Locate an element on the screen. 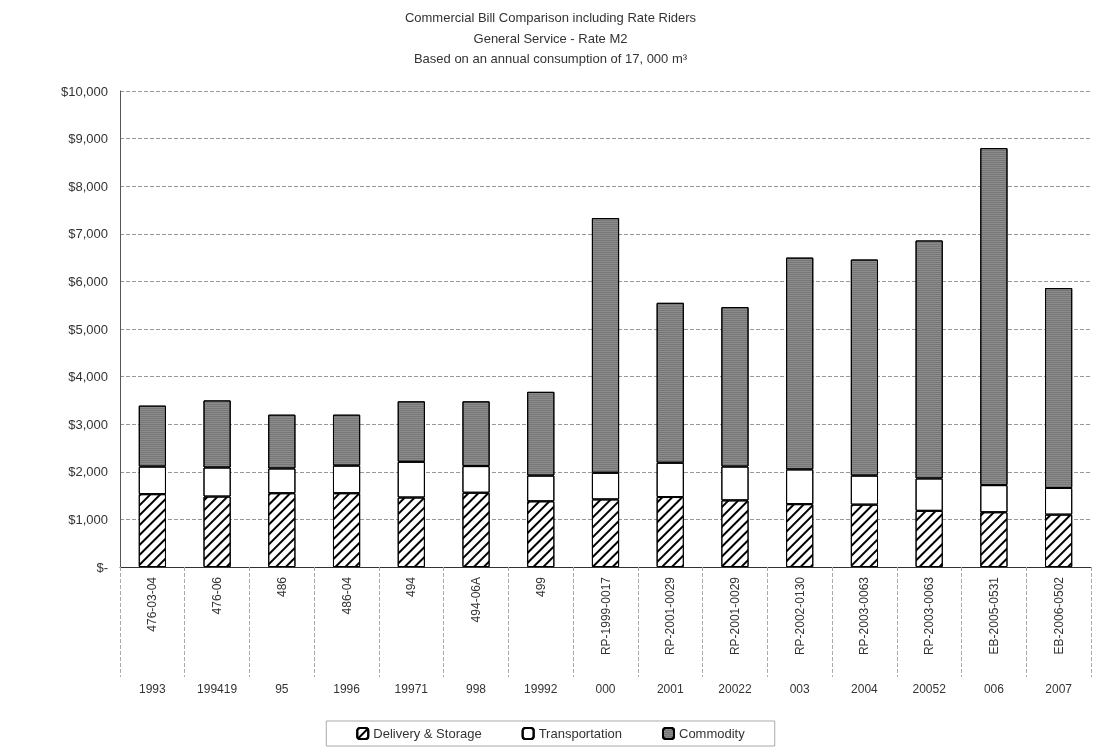 This screenshot has width=1101, height=754. category-label: RP-2001-0029 2001 is located at coordinates (670, 636).